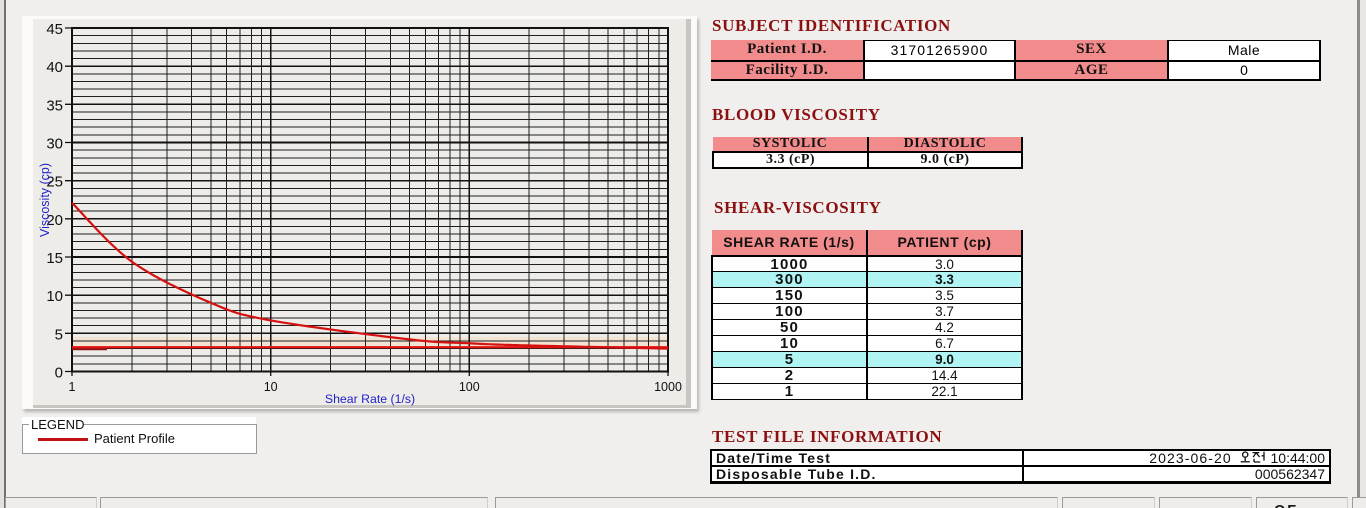 The width and height of the screenshot is (1366, 508). I want to click on svg-text: 35, so click(54, 105).